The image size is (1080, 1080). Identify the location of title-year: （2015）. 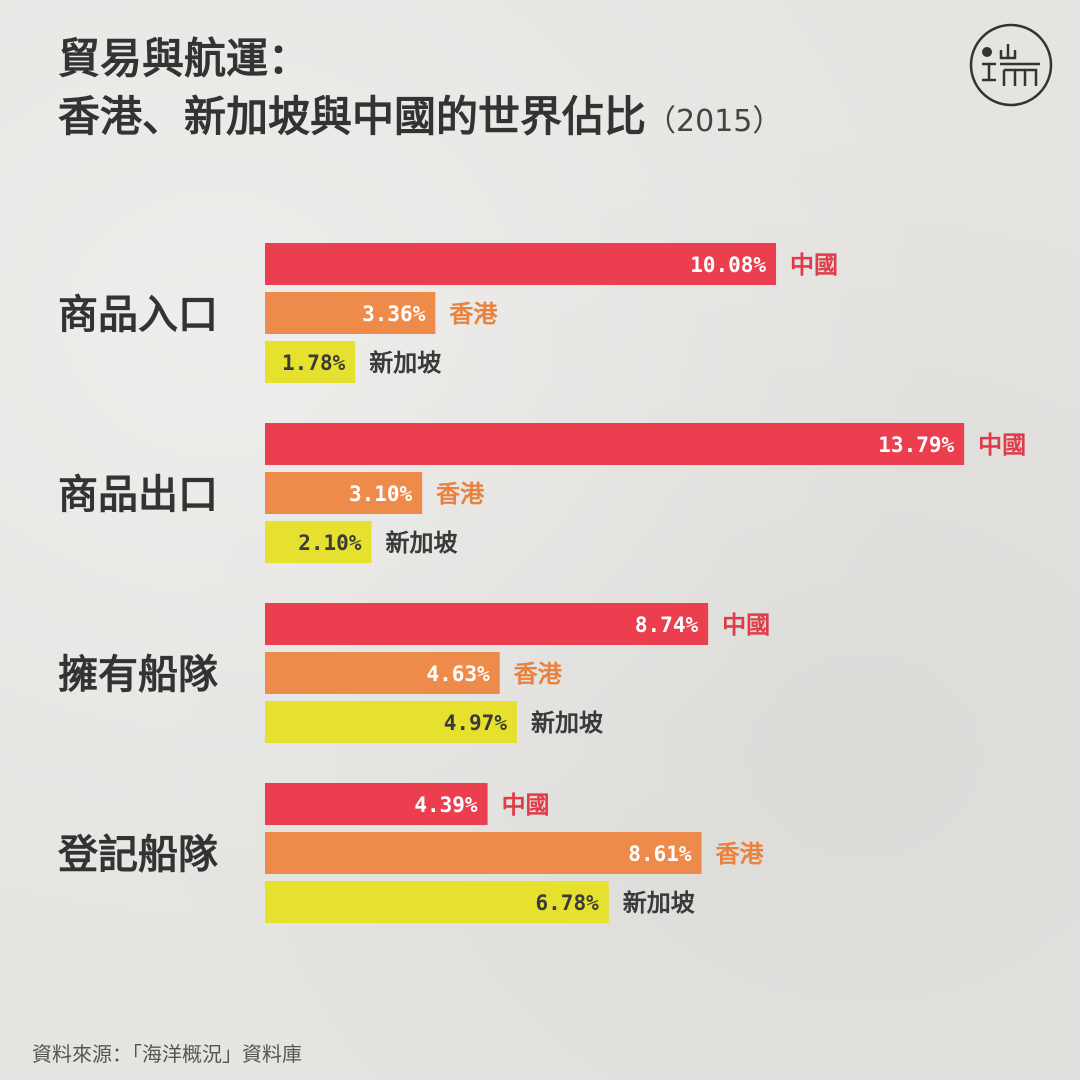
(714, 121).